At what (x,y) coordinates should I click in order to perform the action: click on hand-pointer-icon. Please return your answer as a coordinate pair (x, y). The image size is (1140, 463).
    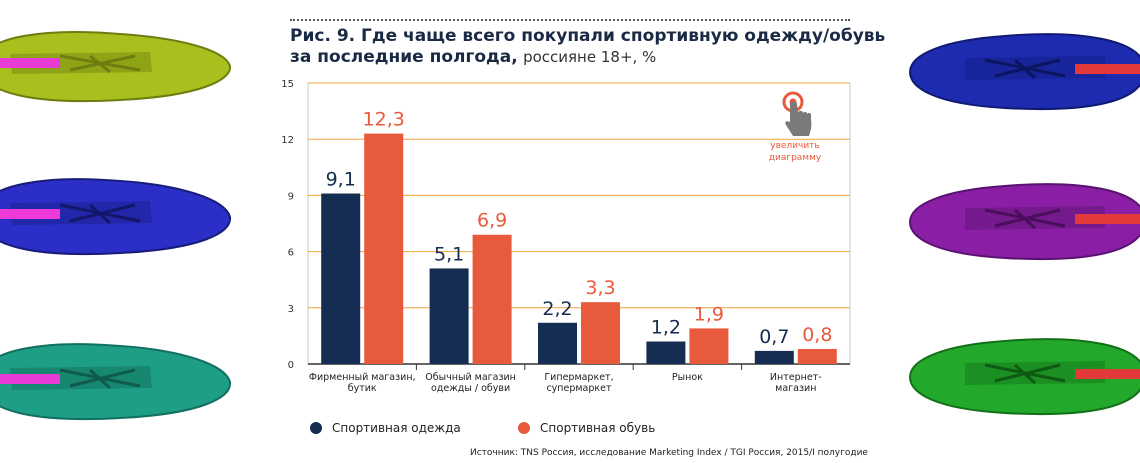
    Looking at the image, I should click on (797, 113).